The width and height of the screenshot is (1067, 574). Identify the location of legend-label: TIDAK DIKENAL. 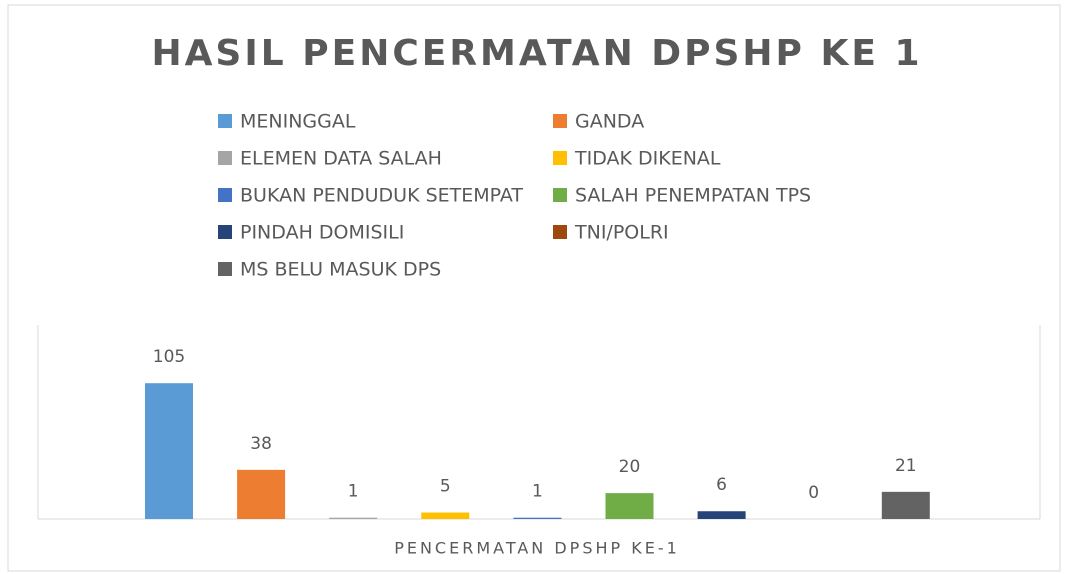
(647, 159).